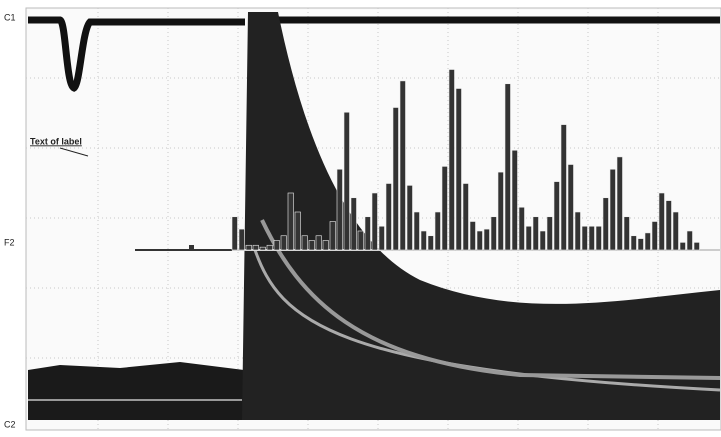 The image size is (721, 437). Describe the element at coordinates (74, 152) in the screenshot. I see `annotation-pointer` at that location.